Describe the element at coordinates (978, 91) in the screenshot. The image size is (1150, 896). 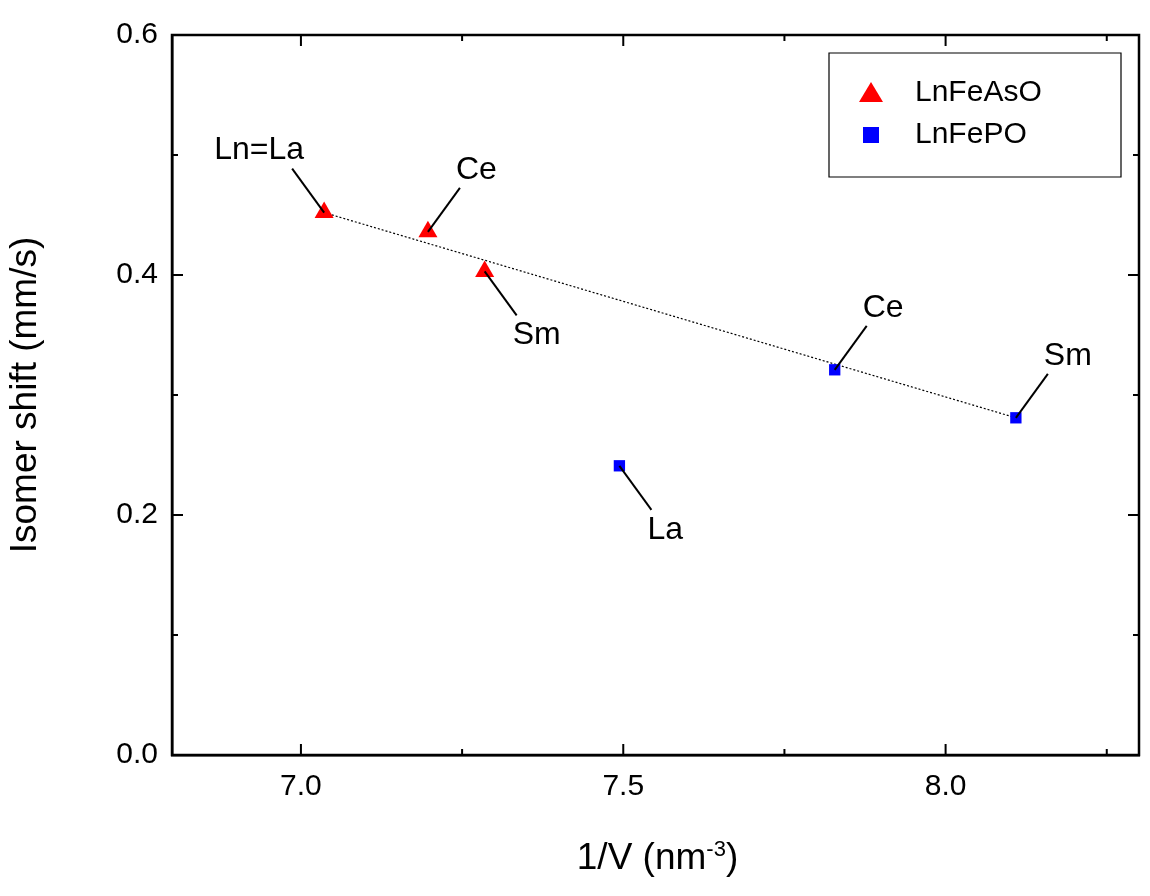
I see `legend-label: LnFeAsO` at that location.